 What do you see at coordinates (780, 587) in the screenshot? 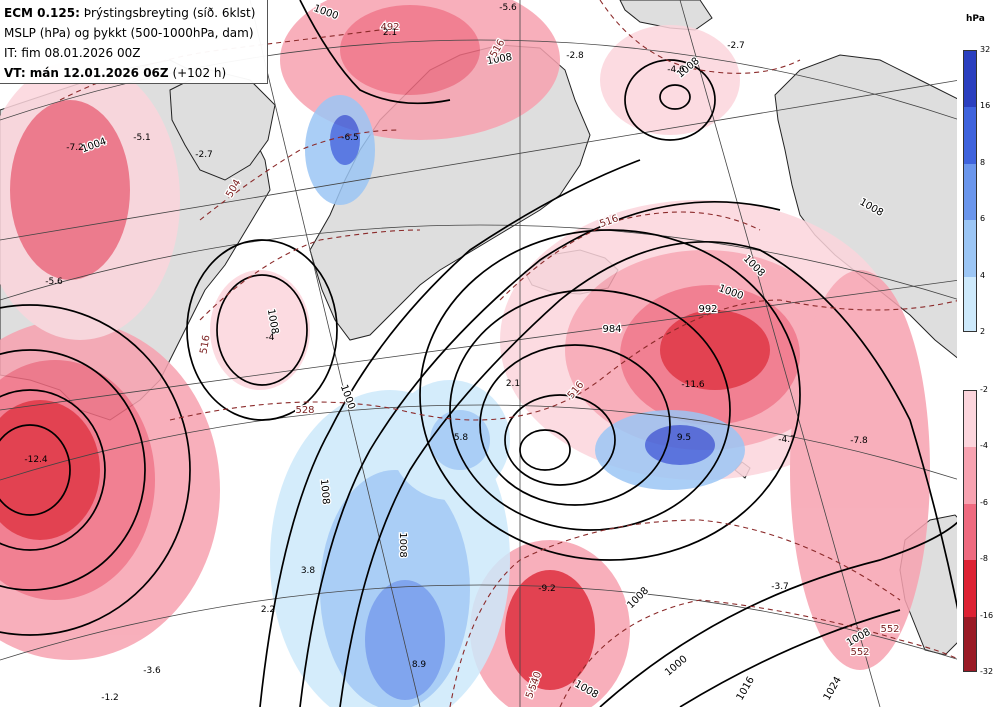
I see `pressure-change-label: -3.7` at bounding box center [780, 587].